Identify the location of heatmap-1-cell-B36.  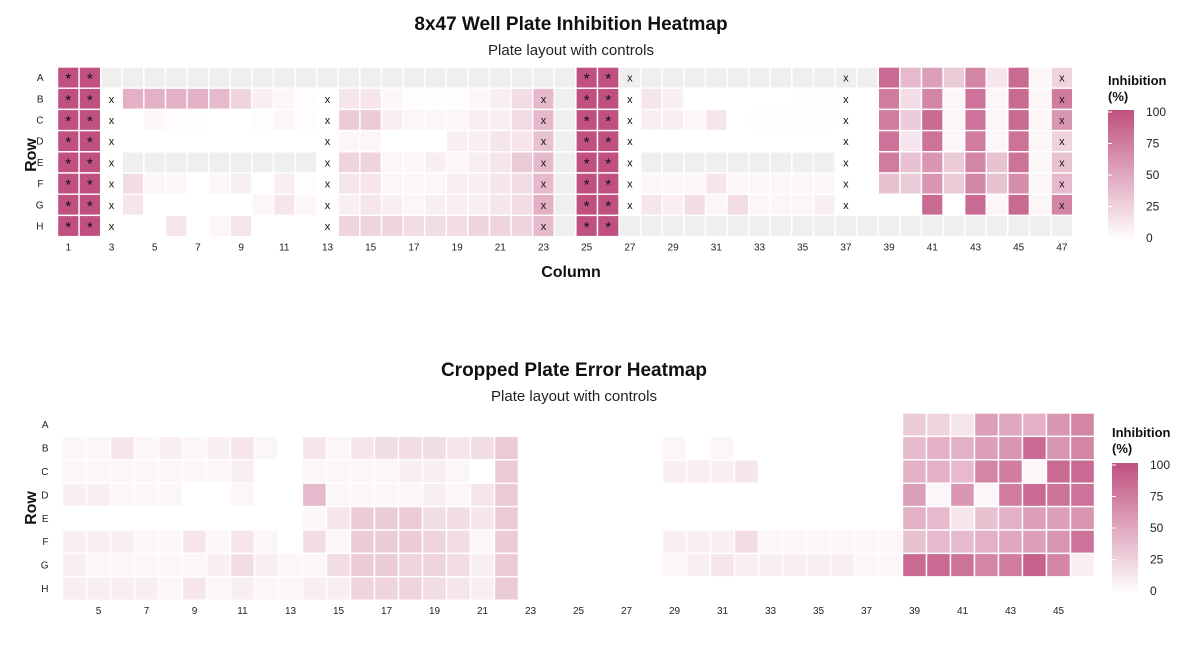
(824, 99).